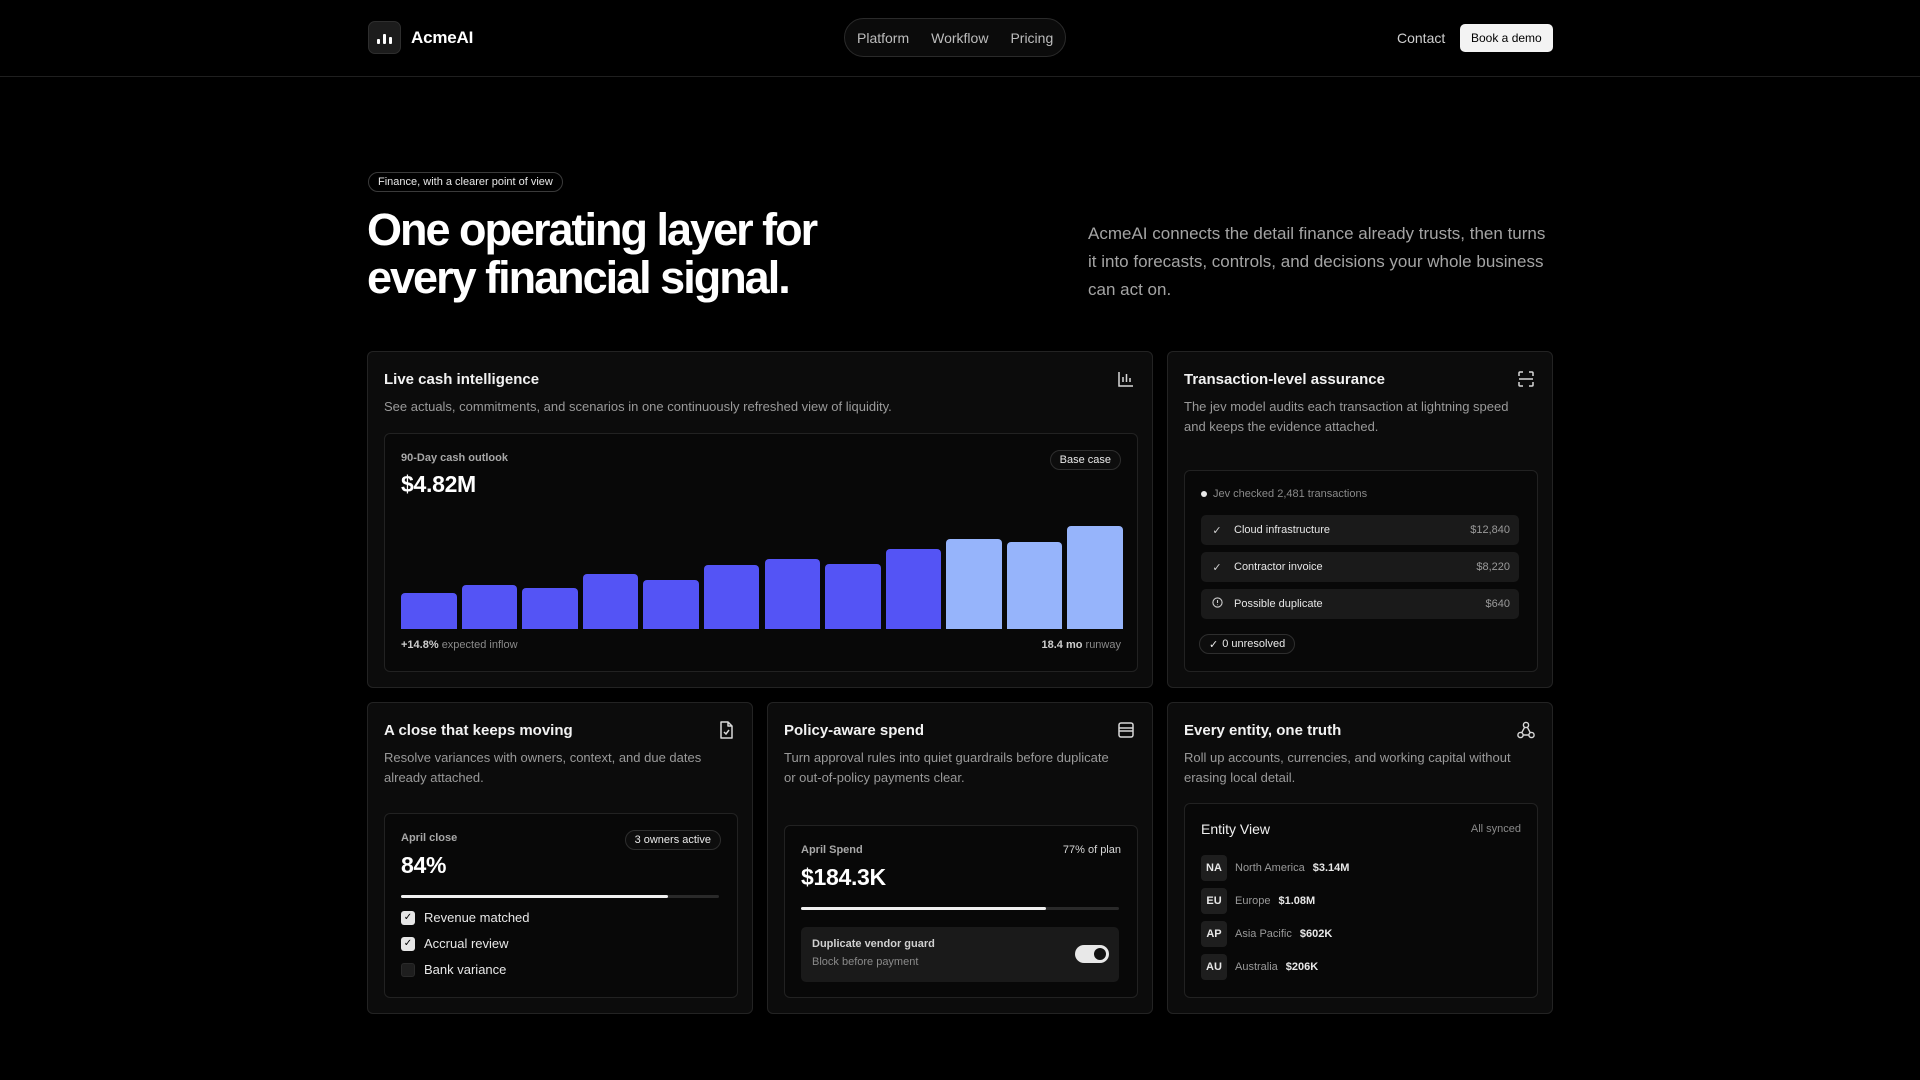 Image resolution: width=1920 pixels, height=1080 pixels. What do you see at coordinates (1103, 645) in the screenshot?
I see `runway-label: runway` at bounding box center [1103, 645].